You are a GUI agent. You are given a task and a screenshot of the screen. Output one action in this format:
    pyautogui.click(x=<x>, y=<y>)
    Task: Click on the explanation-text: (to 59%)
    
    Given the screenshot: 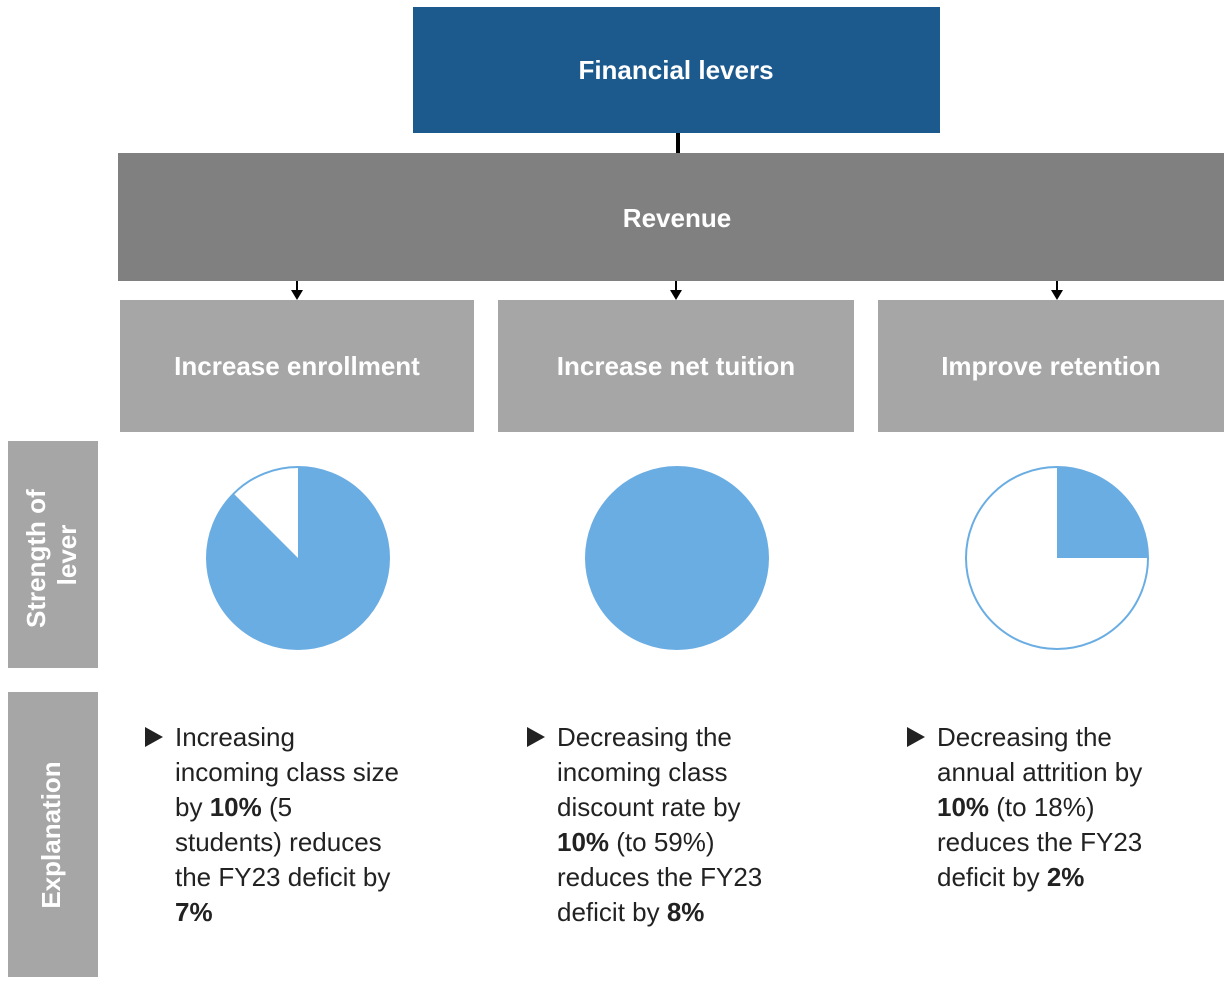 What is the action you would take?
    pyautogui.click(x=662, y=842)
    